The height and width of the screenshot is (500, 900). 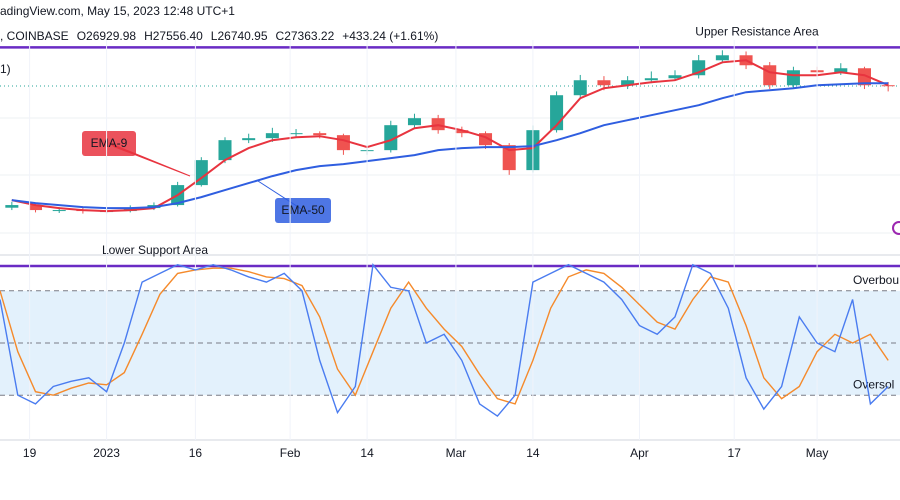 What do you see at coordinates (107, 36) in the screenshot?
I see `header-value: O26929.98` at bounding box center [107, 36].